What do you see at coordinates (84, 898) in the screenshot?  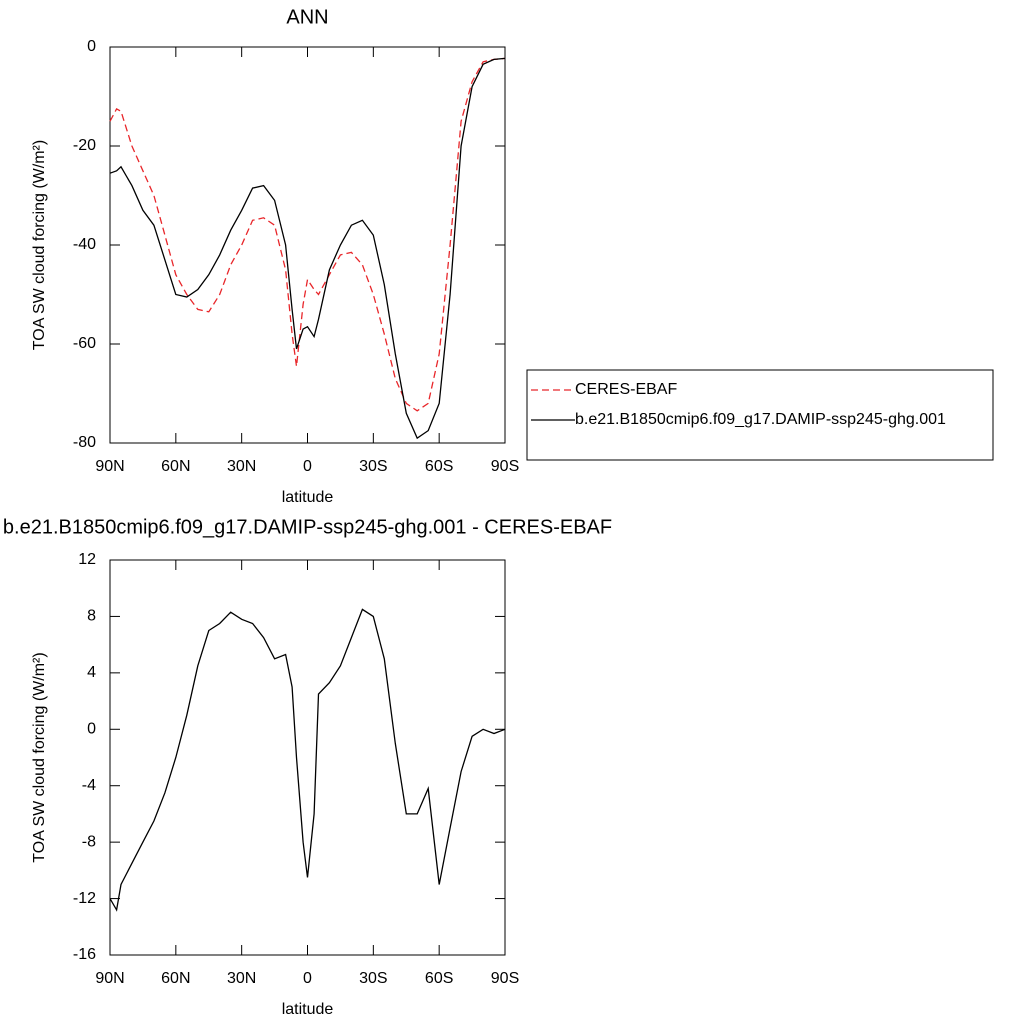 I see `y-tick-label: -12` at bounding box center [84, 898].